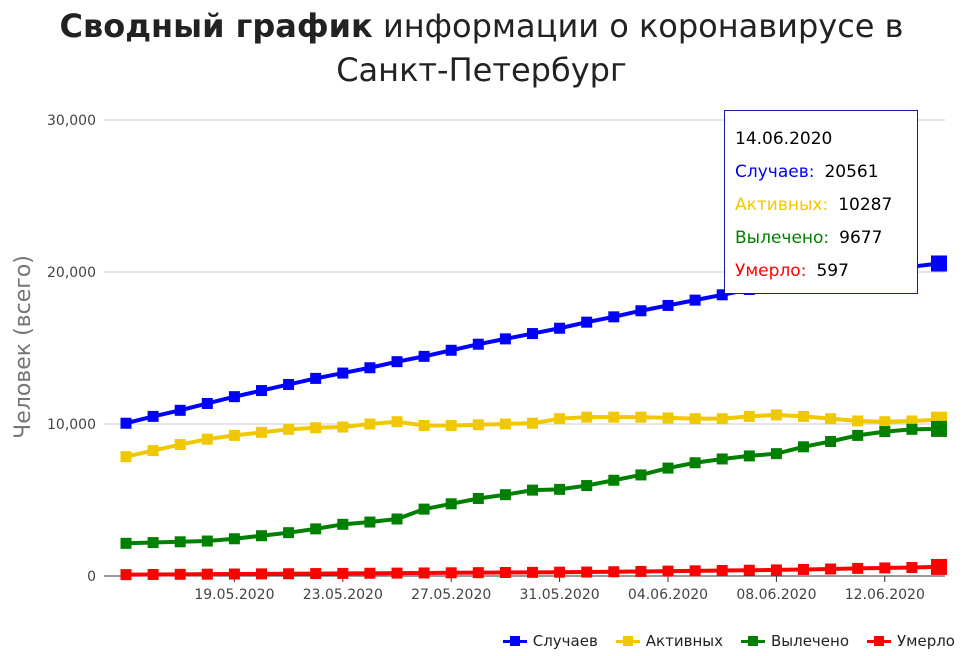 This screenshot has width=963, height=656. I want to click on legend: Случаев Активных Вылечено Умерло, so click(728, 641).